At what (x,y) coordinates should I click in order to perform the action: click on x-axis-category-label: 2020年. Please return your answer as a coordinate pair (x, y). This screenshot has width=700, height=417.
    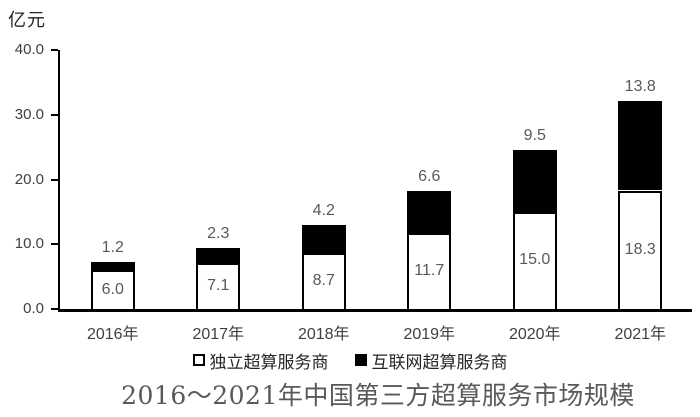
    Looking at the image, I should click on (534, 334).